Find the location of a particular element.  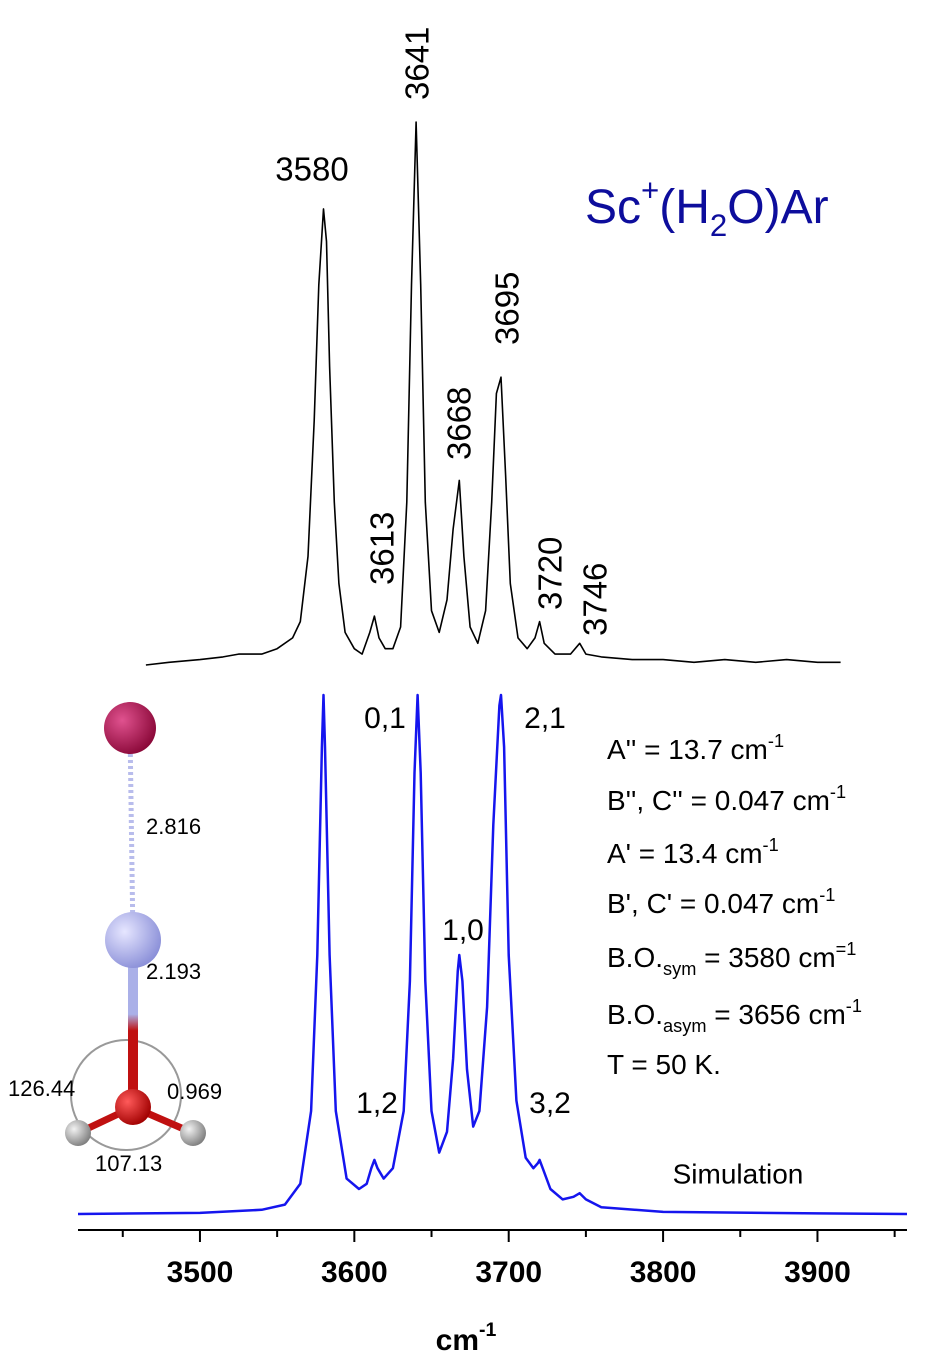

molecule-structure is located at coordinates (135, 926).